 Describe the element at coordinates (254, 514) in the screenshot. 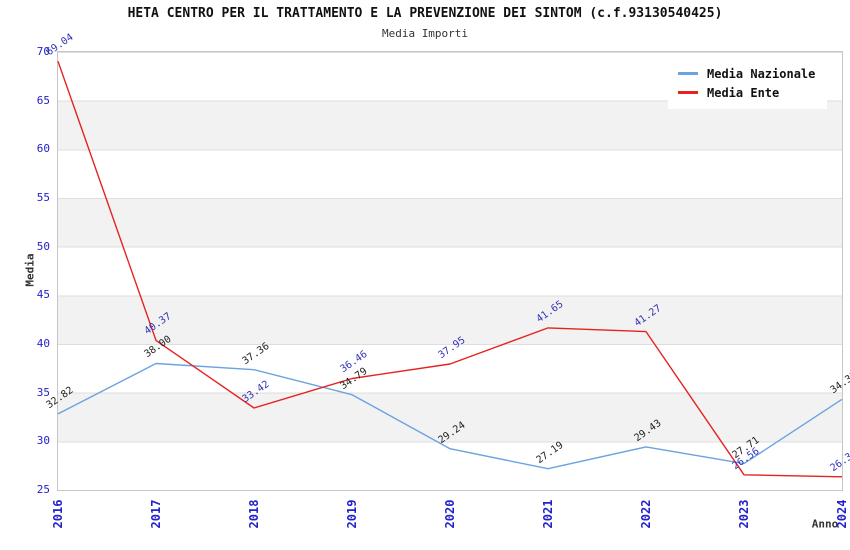

I see `x-tick-label: 2018` at that location.